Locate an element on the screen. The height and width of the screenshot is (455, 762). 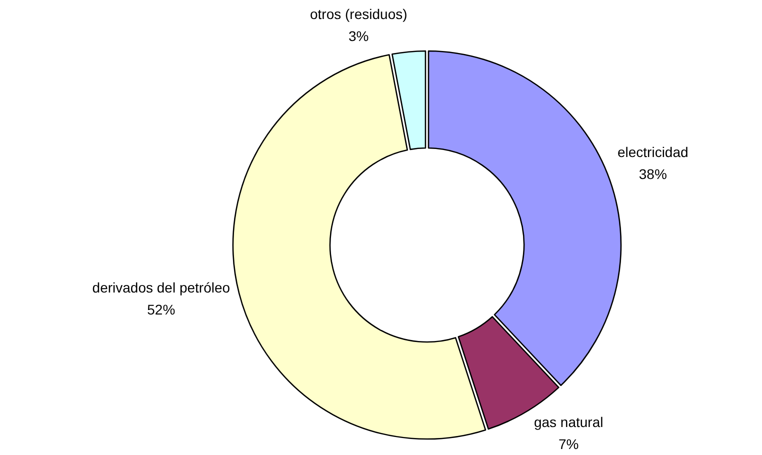
data-label: 38% is located at coordinates (652, 174).